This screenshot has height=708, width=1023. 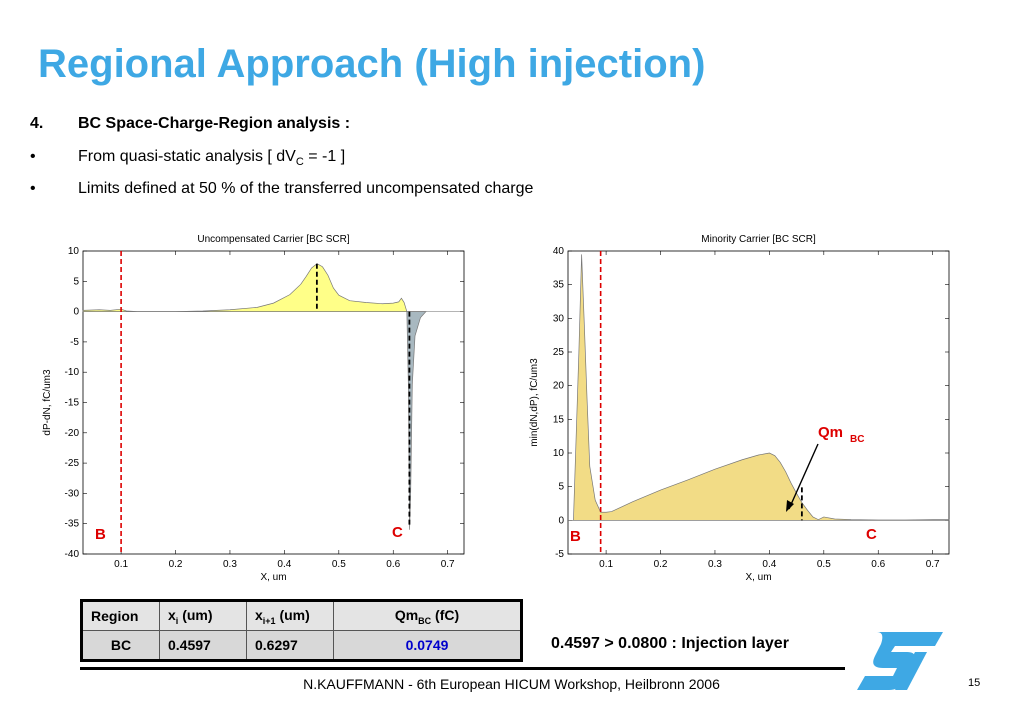 I want to click on page-number: 15, so click(x=974, y=683).